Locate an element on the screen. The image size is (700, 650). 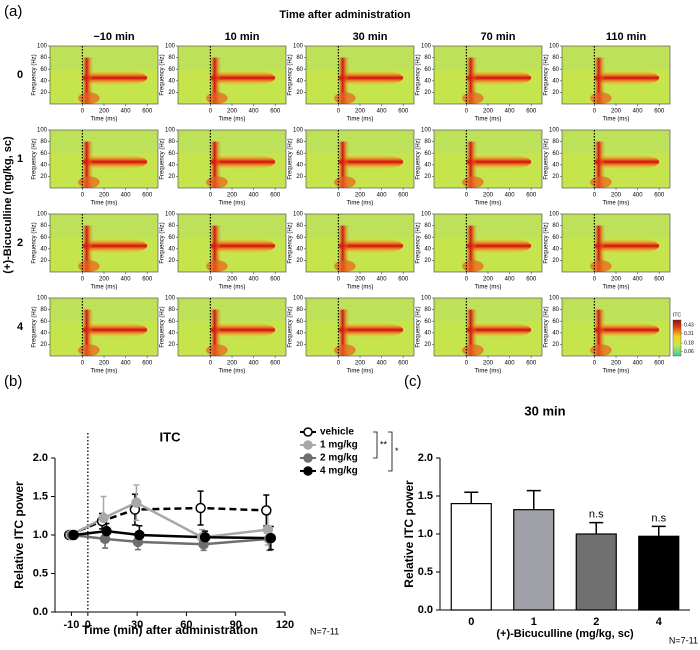
column-title: 30 min is located at coordinates (370, 37).